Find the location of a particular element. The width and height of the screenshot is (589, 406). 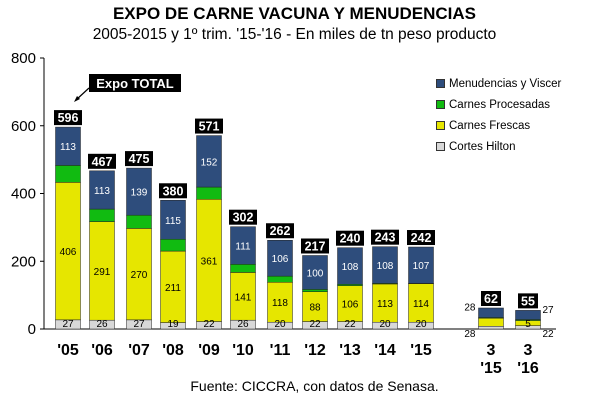

data-label-menudencias: 111 is located at coordinates (243, 246).